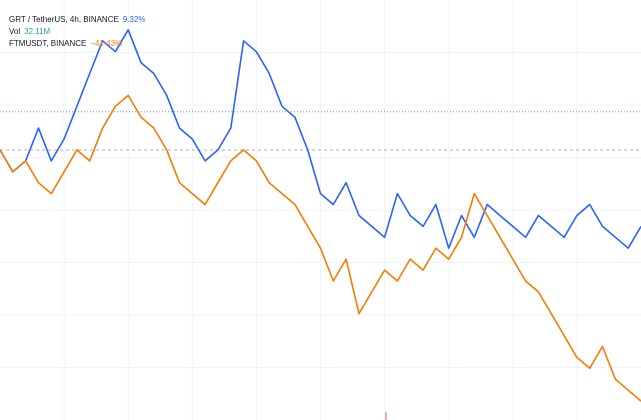 The width and height of the screenshot is (641, 420). I want to click on reference-lines, so click(320, 131).